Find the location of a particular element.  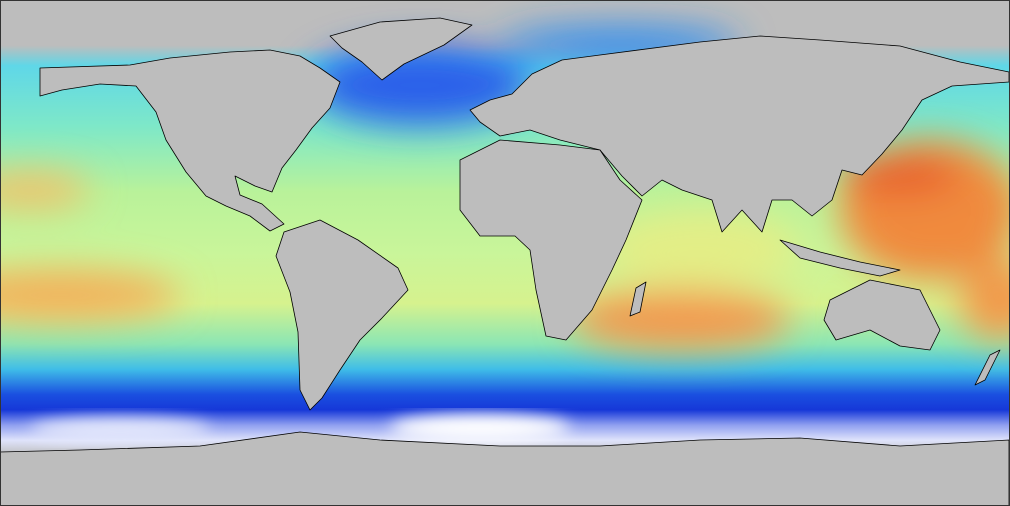

east-pacific-warm is located at coordinates (90, 295).